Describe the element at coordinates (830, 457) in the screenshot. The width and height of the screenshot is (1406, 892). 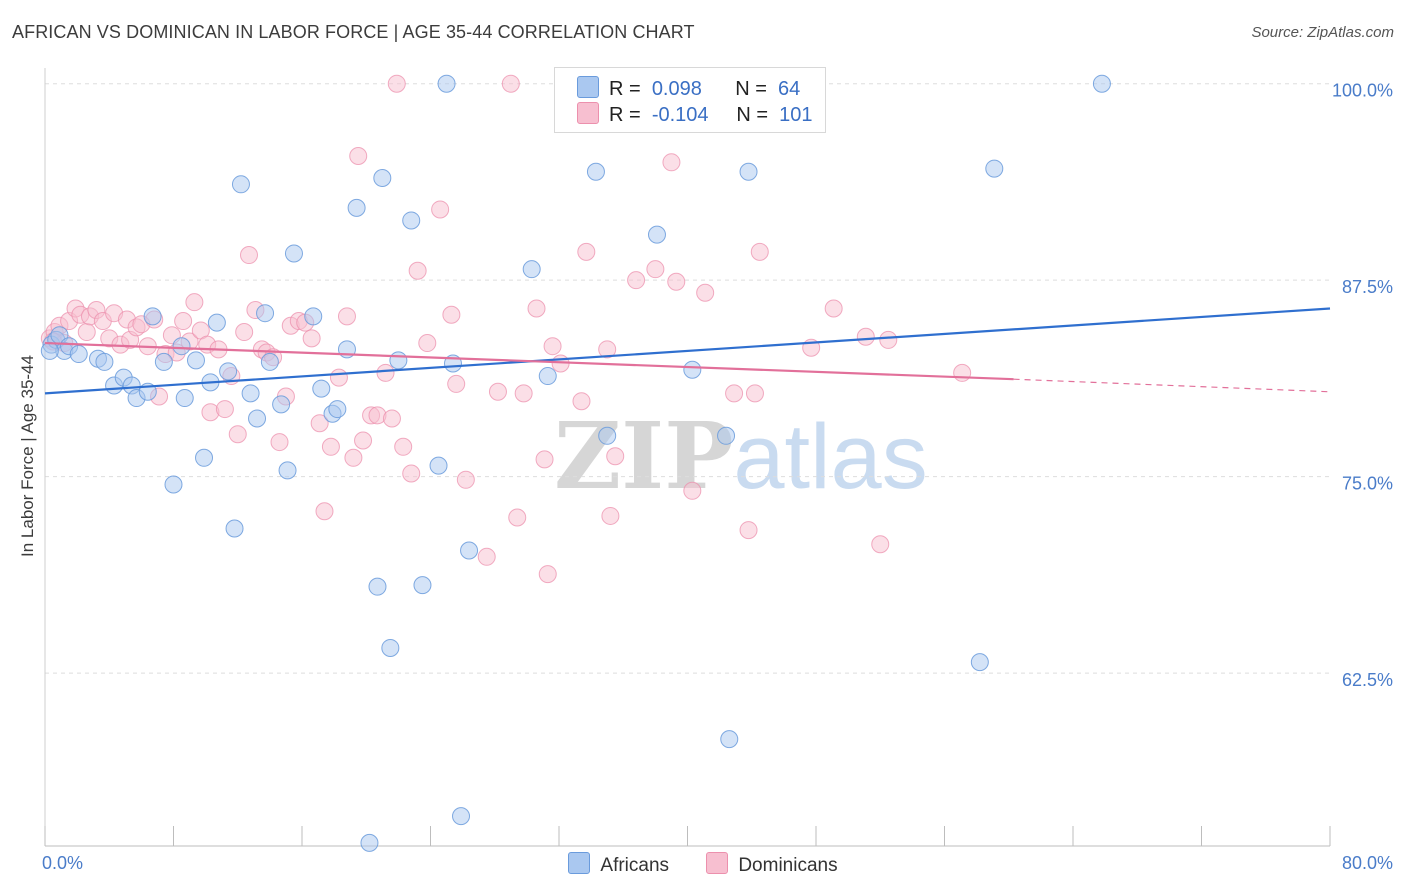
I see `watermark-atlas: atlas` at that location.